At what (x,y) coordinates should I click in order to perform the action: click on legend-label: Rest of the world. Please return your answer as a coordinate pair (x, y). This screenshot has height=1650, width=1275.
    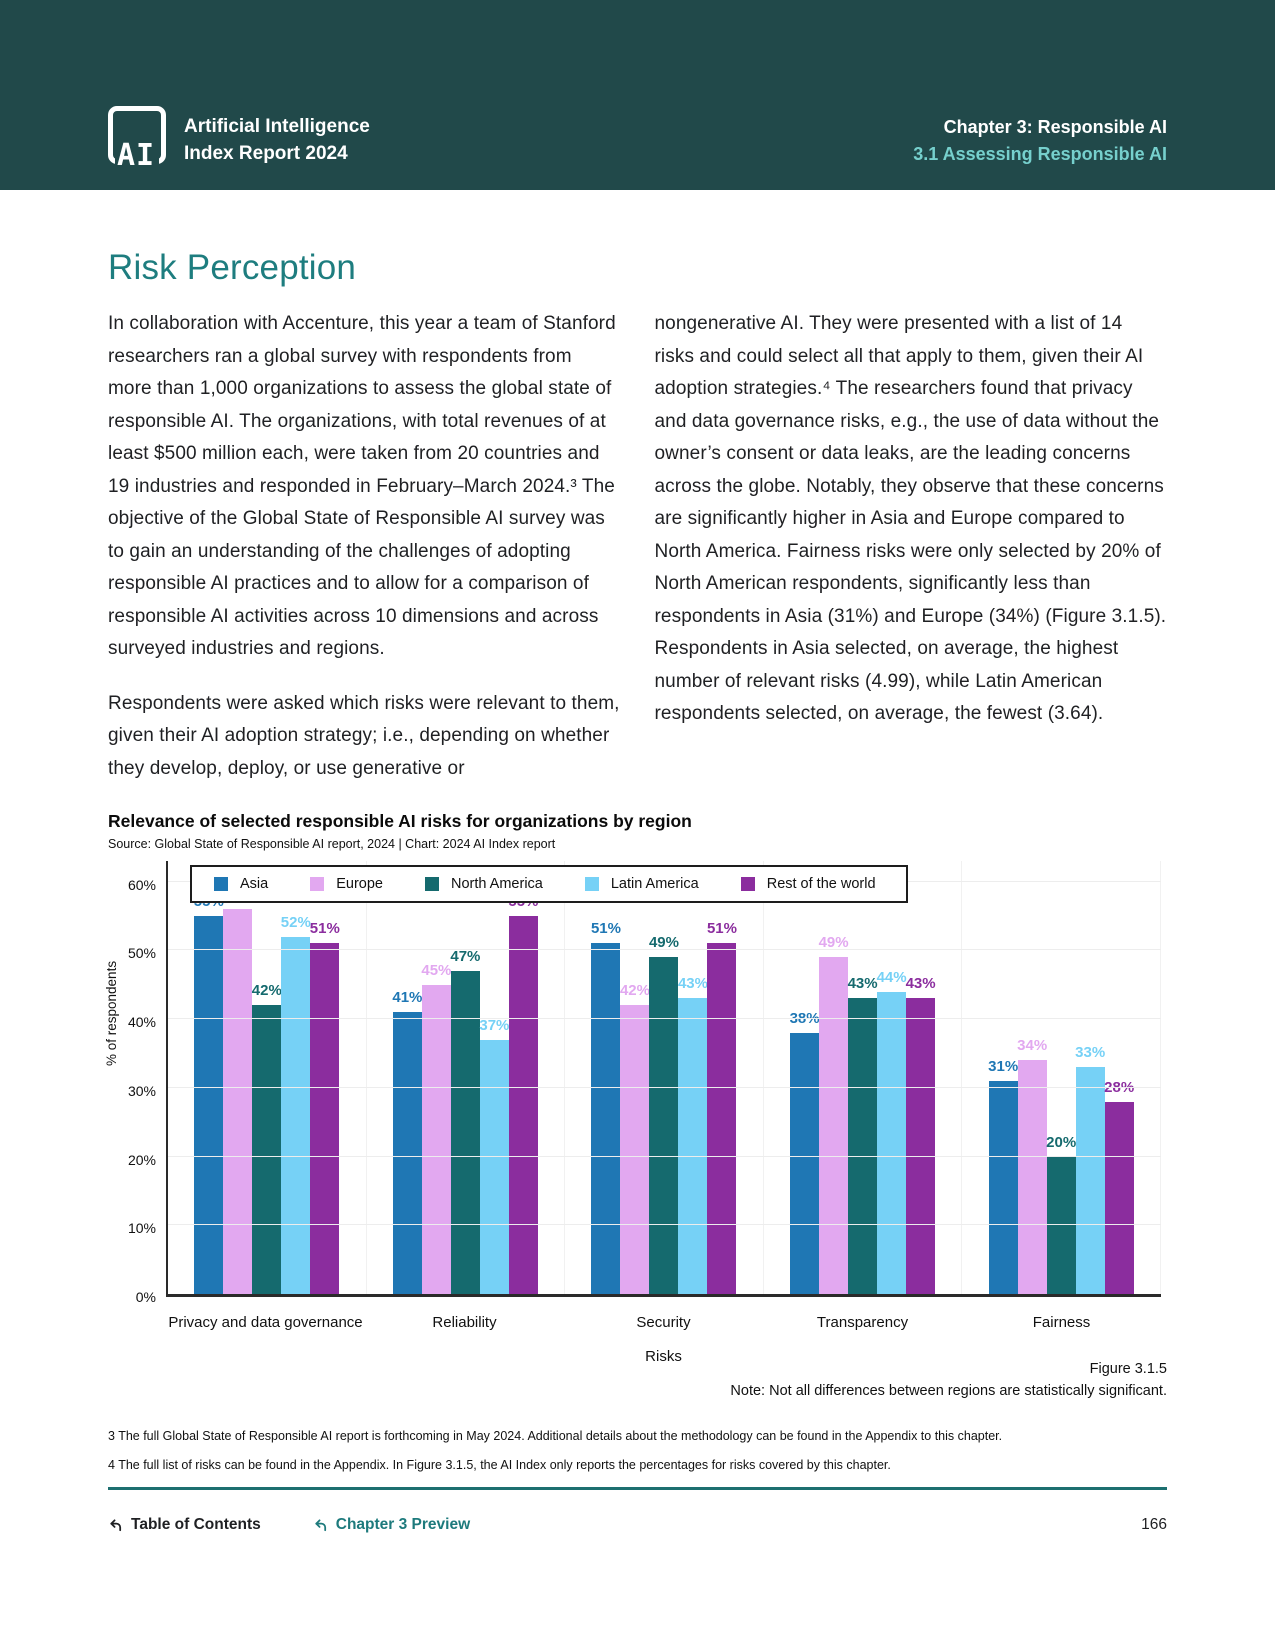
    Looking at the image, I should click on (821, 884).